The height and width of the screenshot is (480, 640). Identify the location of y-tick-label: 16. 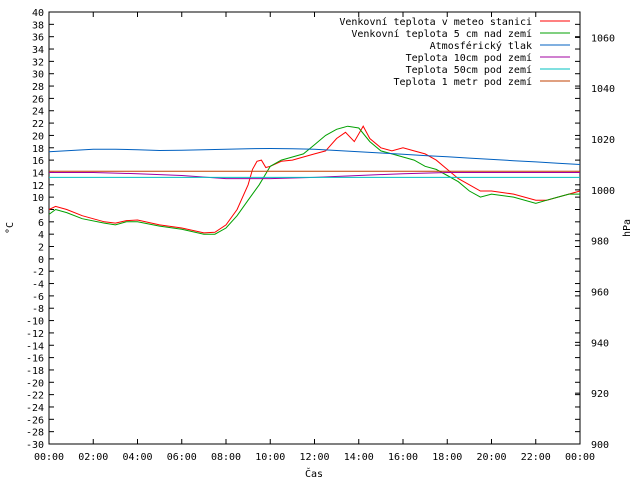
(38, 161).